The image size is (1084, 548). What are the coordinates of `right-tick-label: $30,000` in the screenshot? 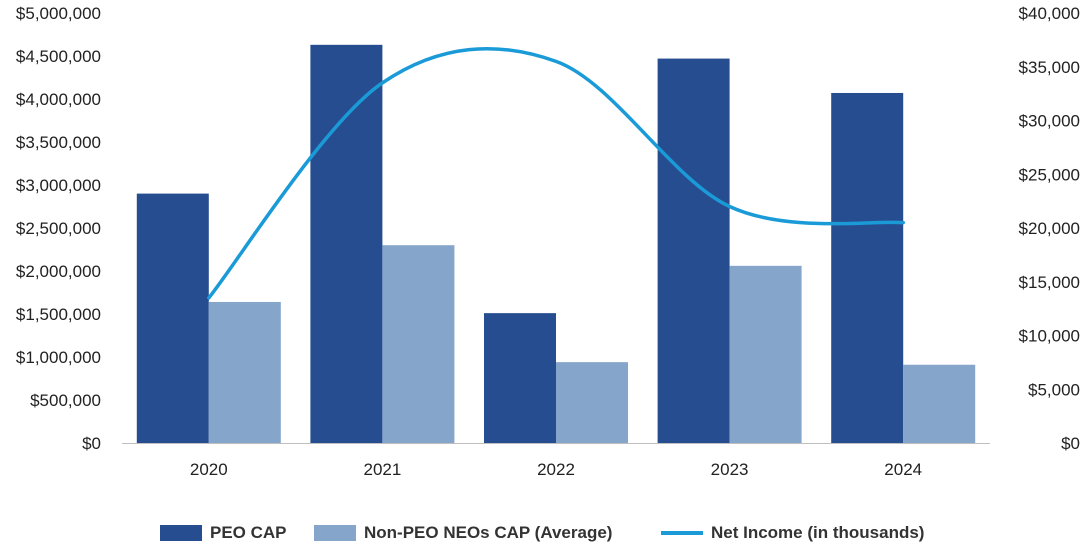 It's located at (1049, 121).